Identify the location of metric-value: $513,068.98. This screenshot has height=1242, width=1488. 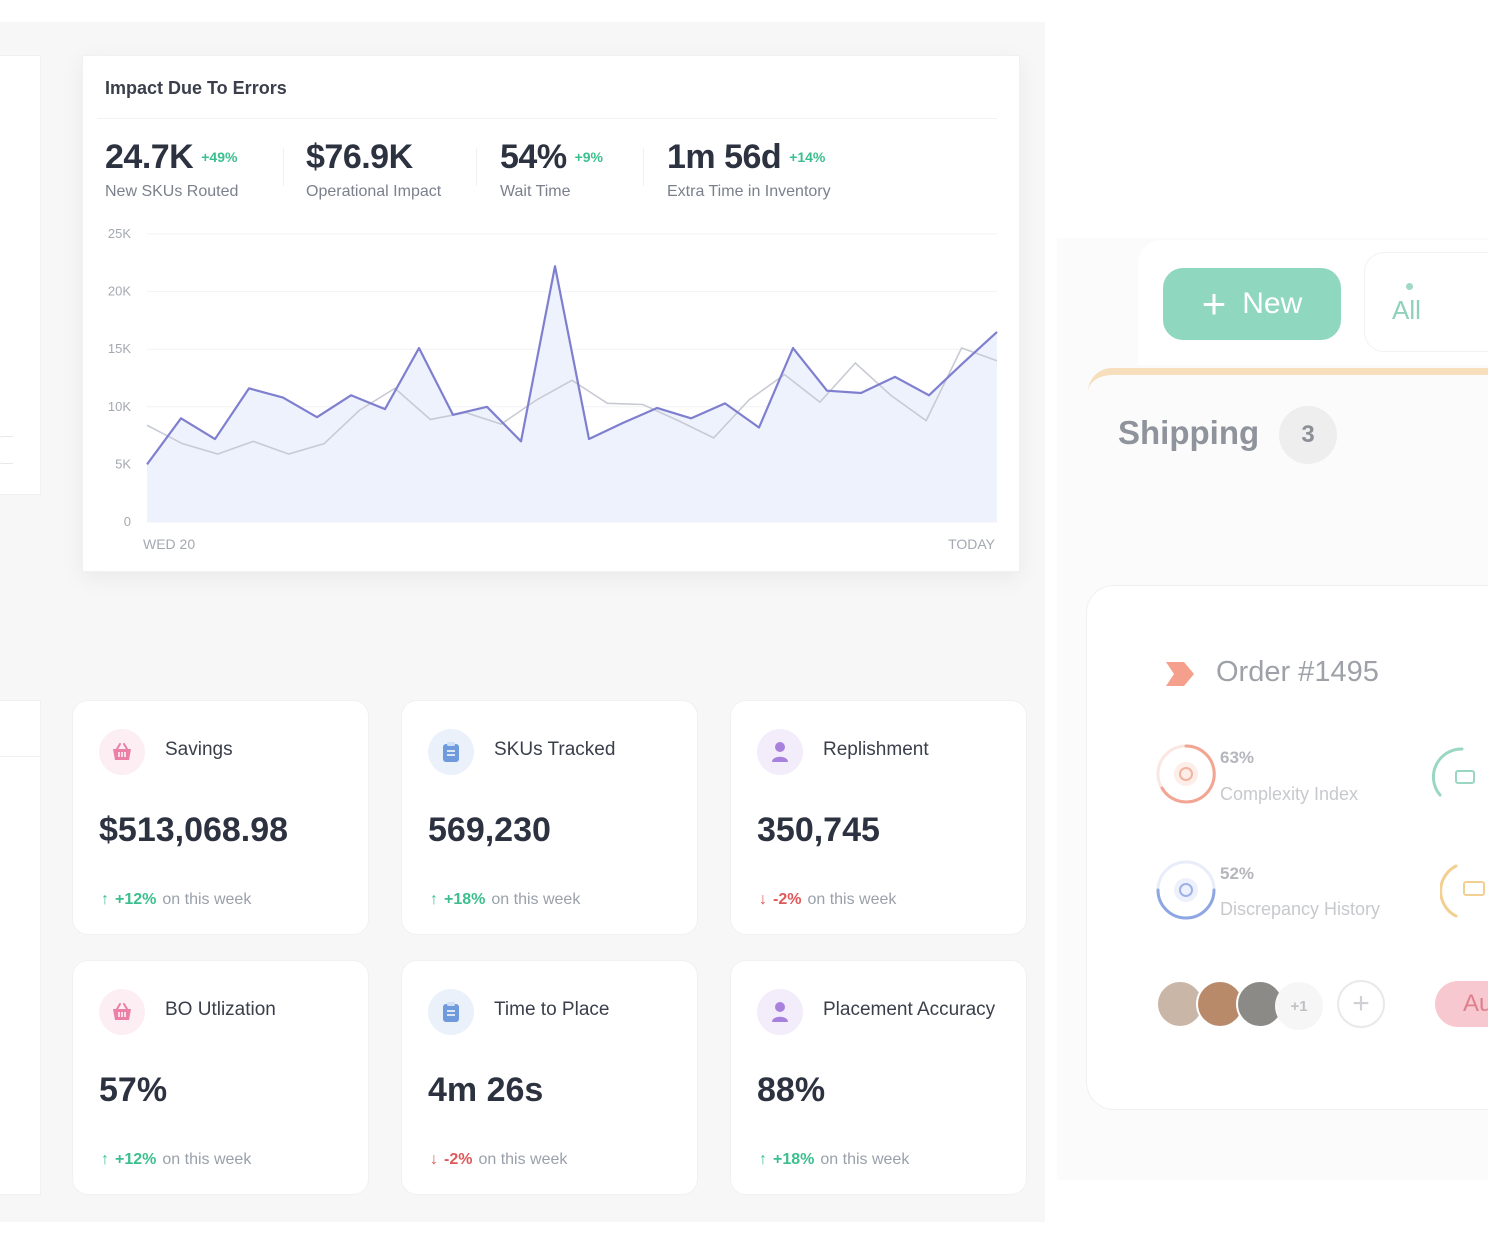
(194, 830).